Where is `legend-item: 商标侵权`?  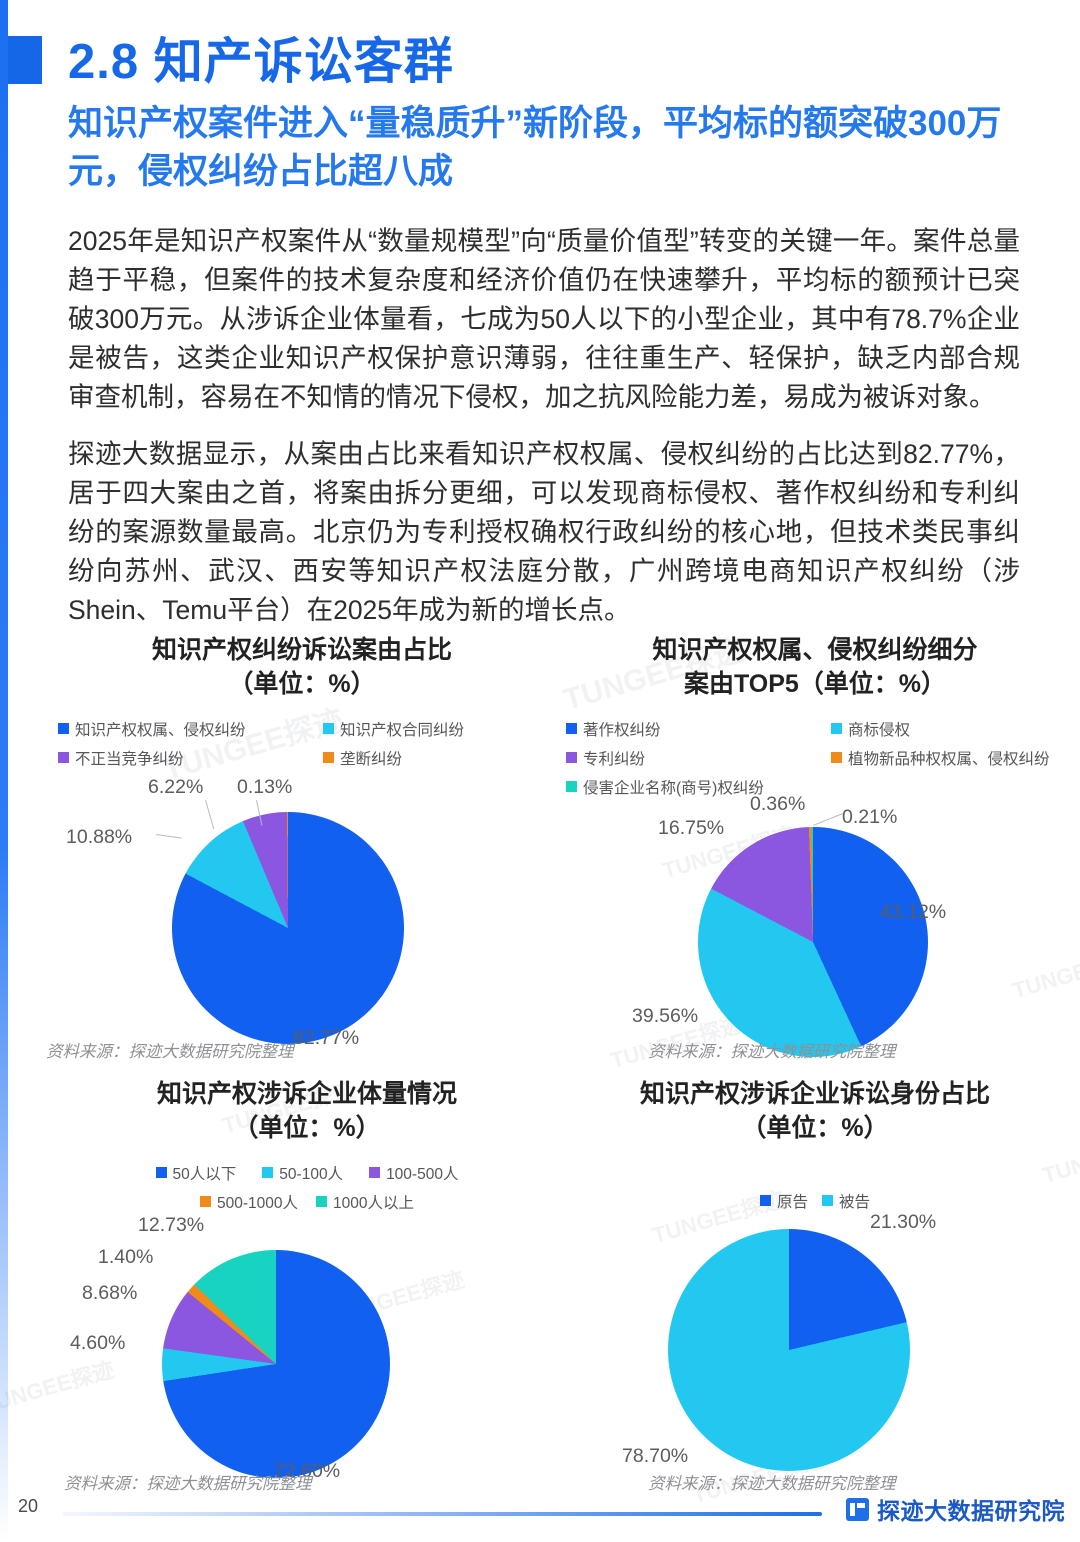
legend-item: 商标侵权 is located at coordinates (870, 729).